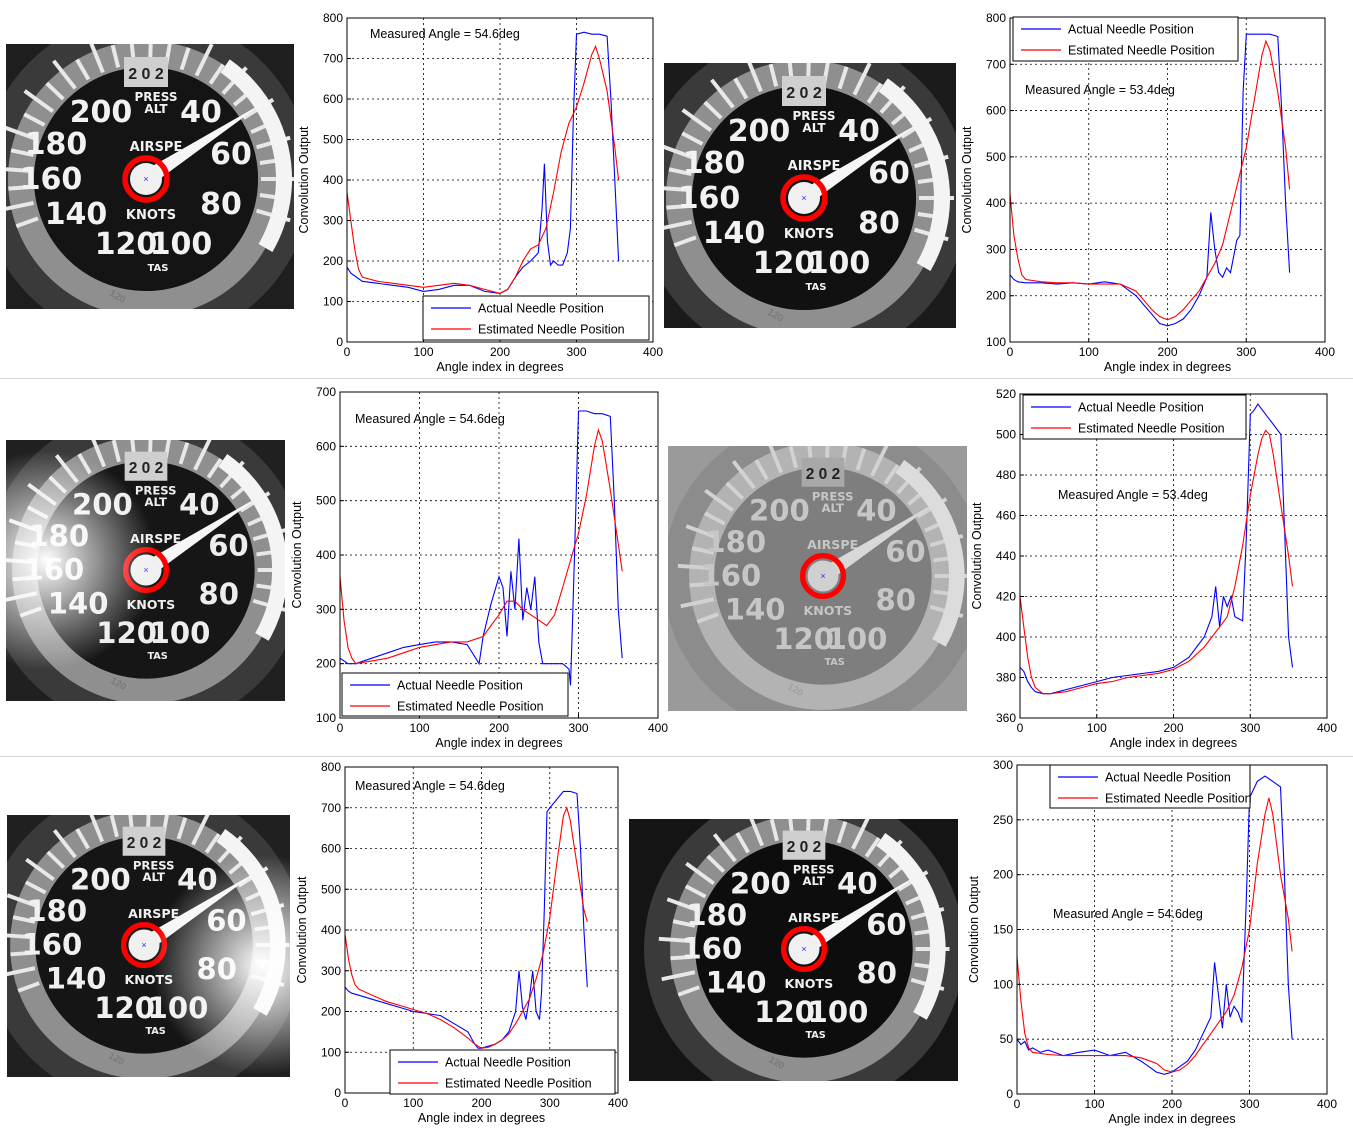  I want to click on gauge-knots-label: KNOTS, so click(151, 215).